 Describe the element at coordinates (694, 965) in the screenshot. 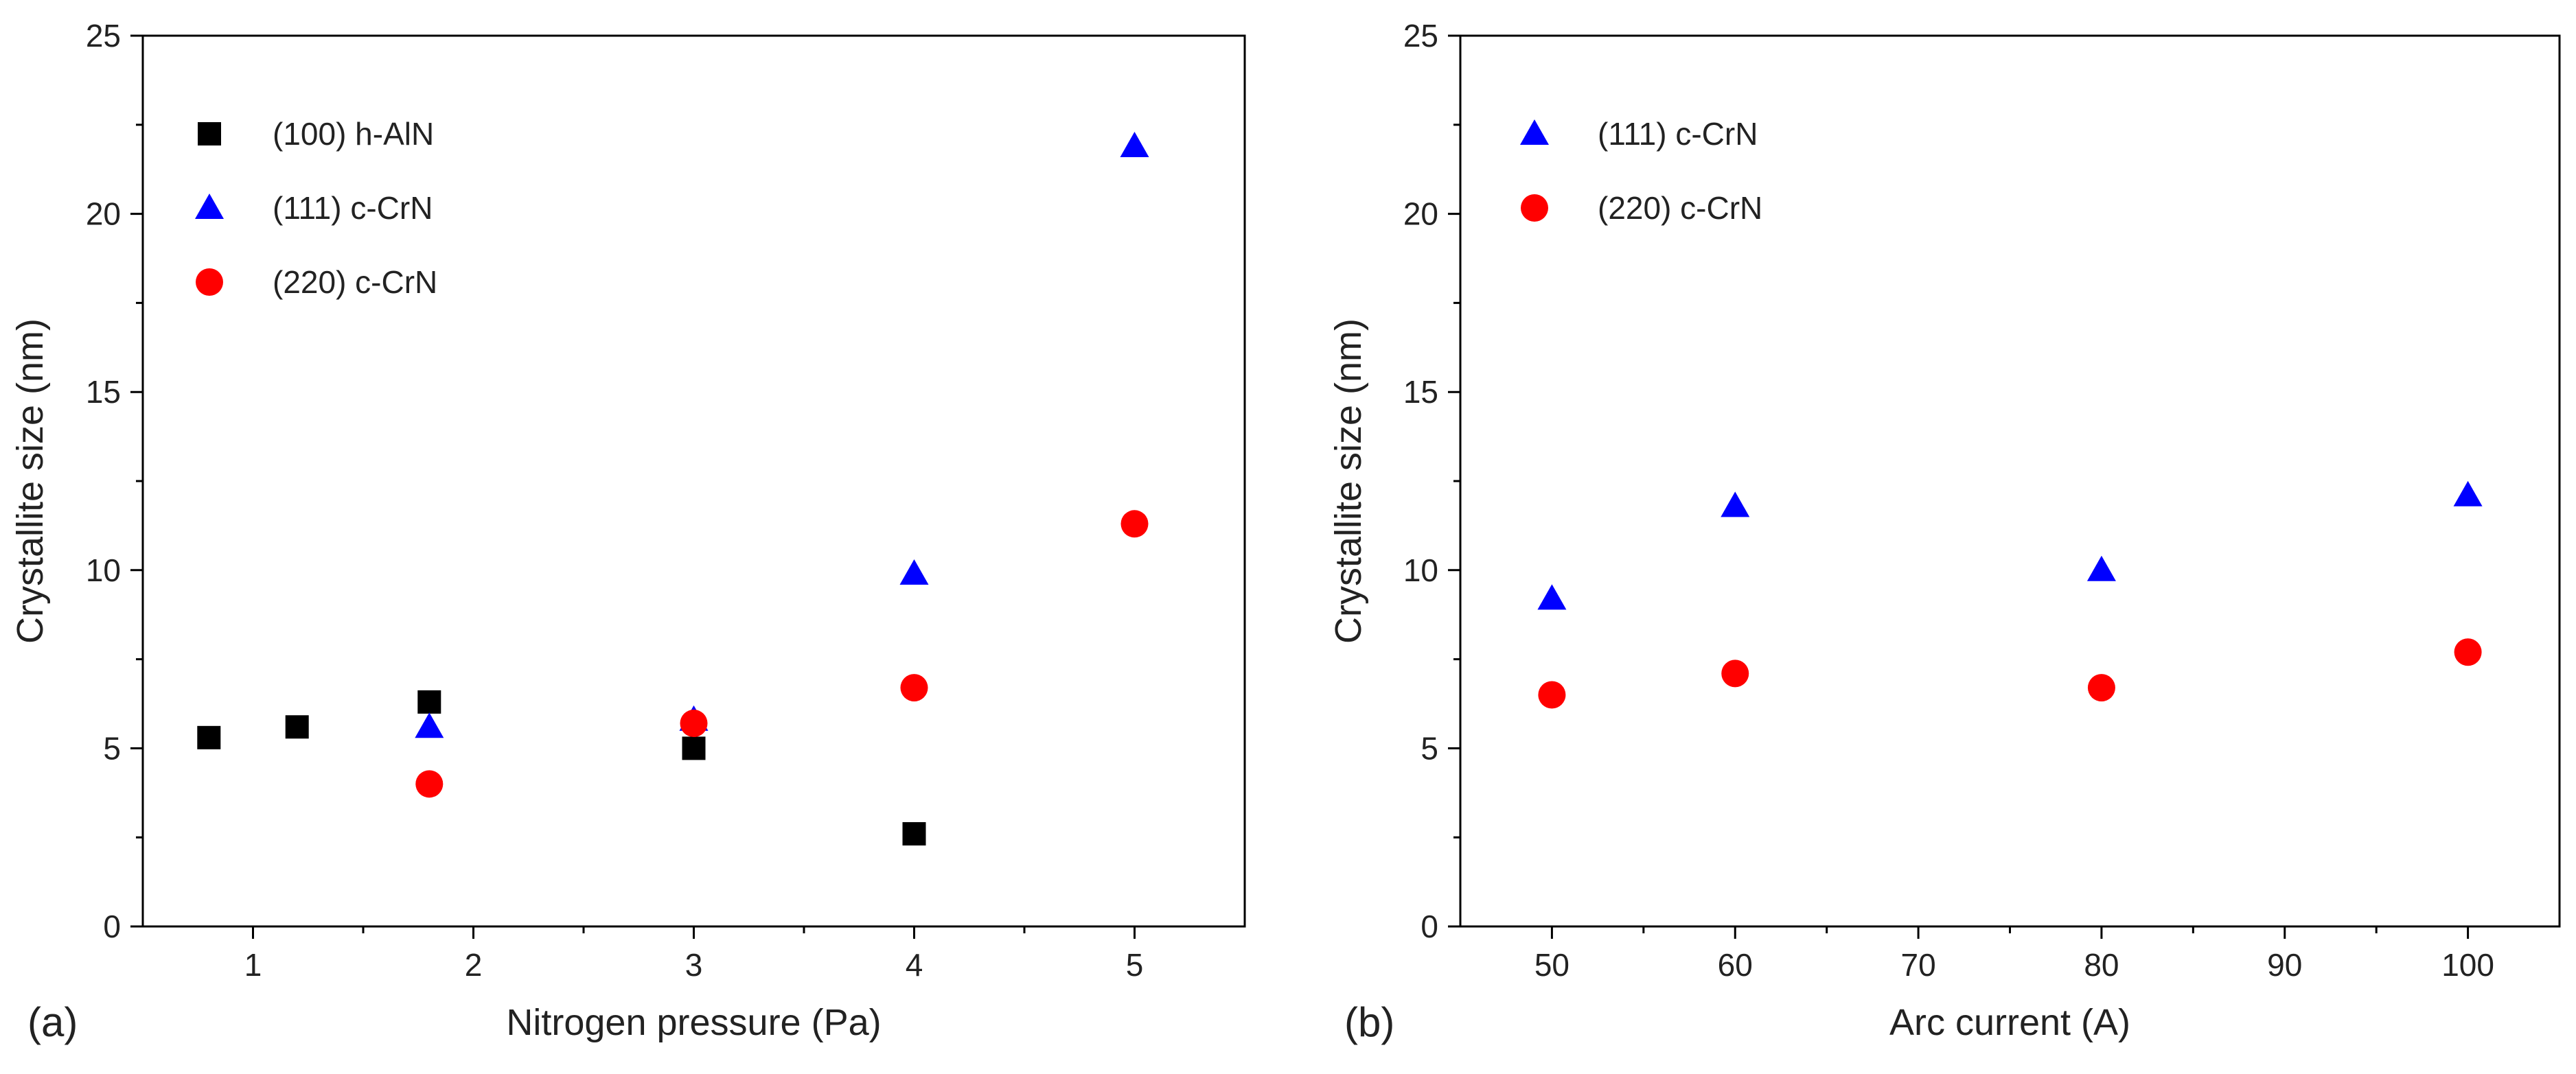

I see `x-tick-label: 3` at that location.